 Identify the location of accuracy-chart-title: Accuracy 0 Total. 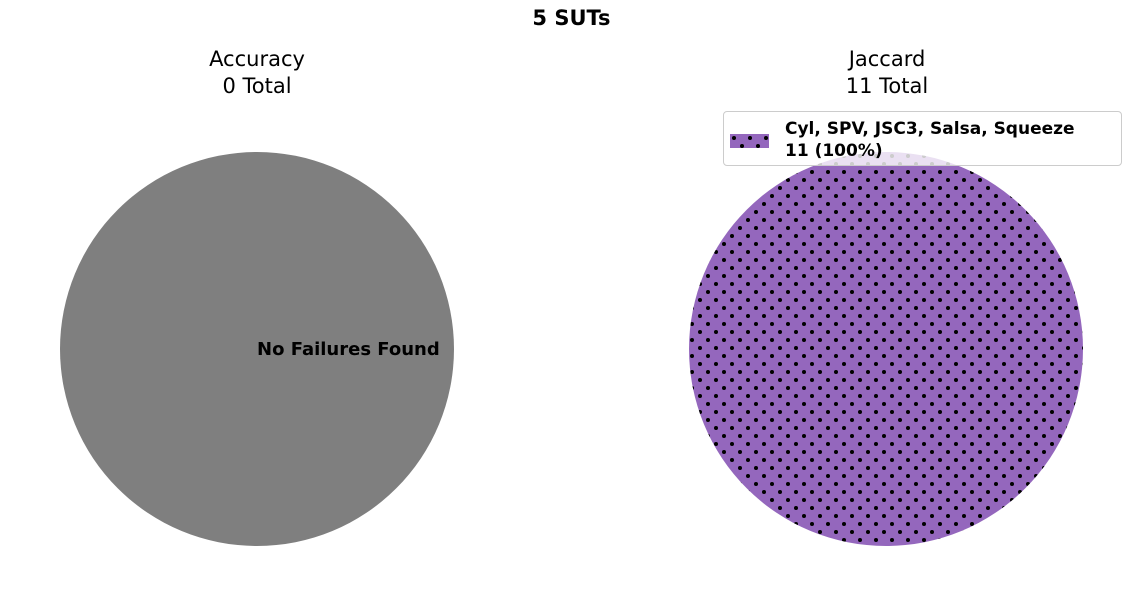
(257, 73).